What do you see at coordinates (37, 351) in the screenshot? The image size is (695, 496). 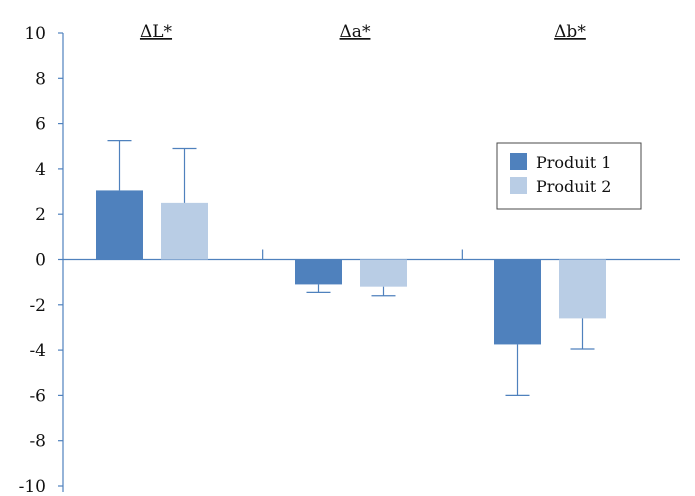 I see `y-tick-label: -4` at bounding box center [37, 351].